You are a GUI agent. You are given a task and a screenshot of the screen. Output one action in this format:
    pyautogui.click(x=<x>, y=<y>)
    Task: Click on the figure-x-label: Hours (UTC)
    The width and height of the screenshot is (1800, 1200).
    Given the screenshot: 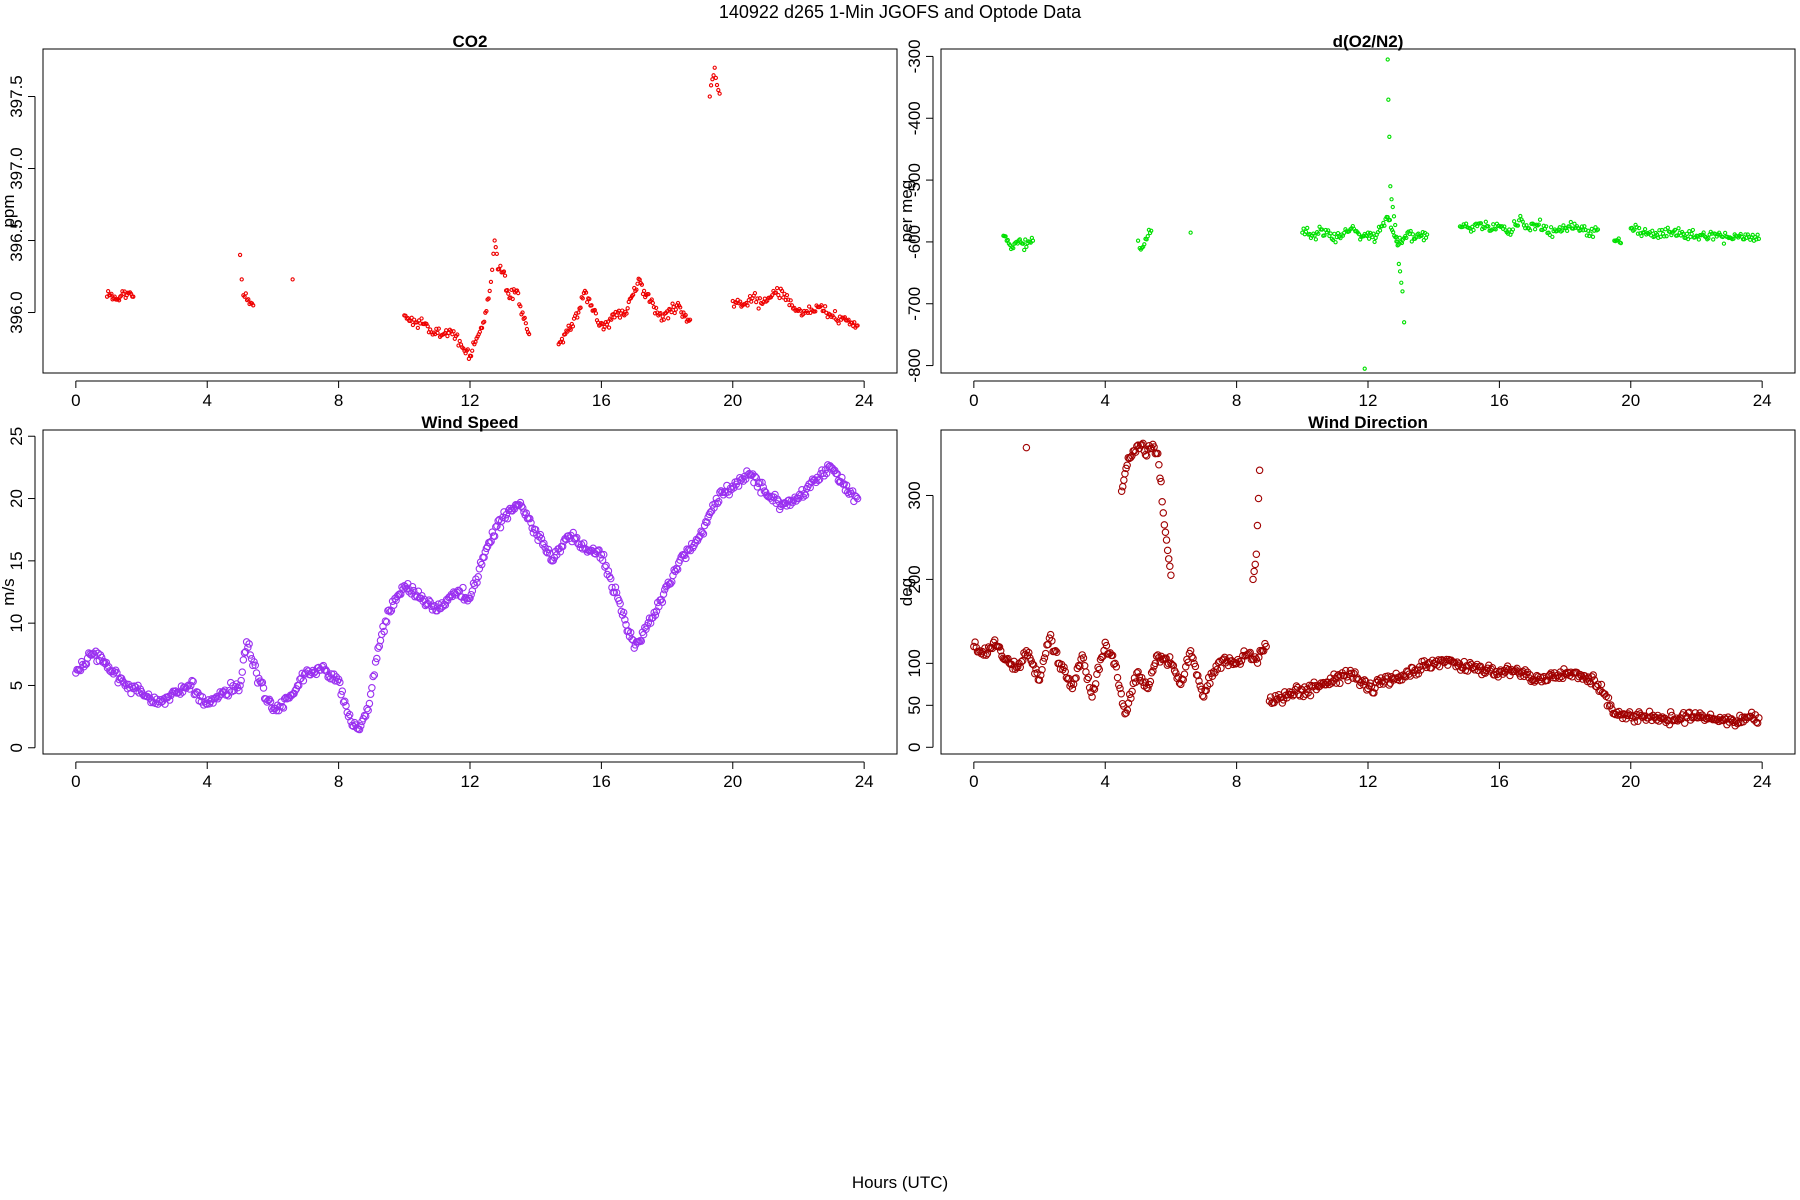 What is the action you would take?
    pyautogui.click(x=900, y=1182)
    